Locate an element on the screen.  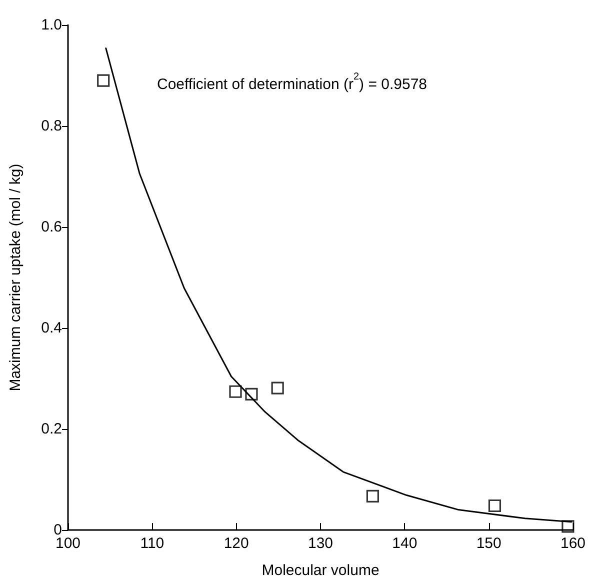
x-tick-label: 130 is located at coordinates (321, 543).